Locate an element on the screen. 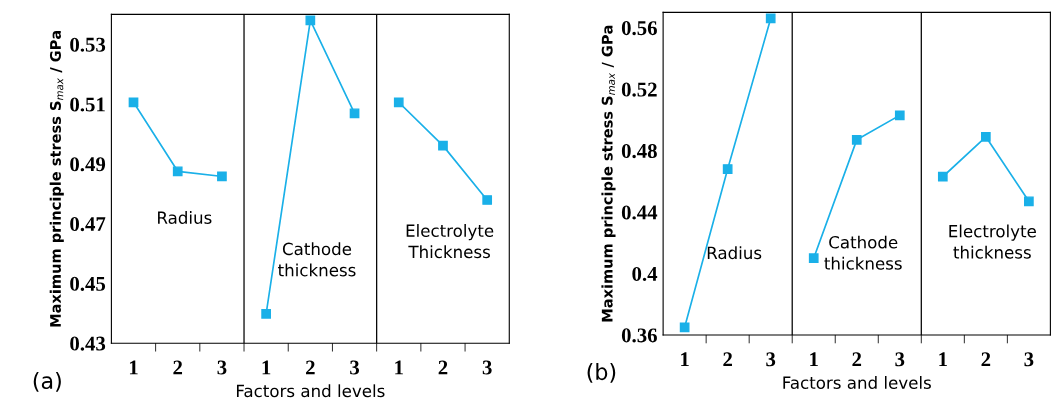 The height and width of the screenshot is (411, 1061). y-tick-label: 0.45 is located at coordinates (88, 283).